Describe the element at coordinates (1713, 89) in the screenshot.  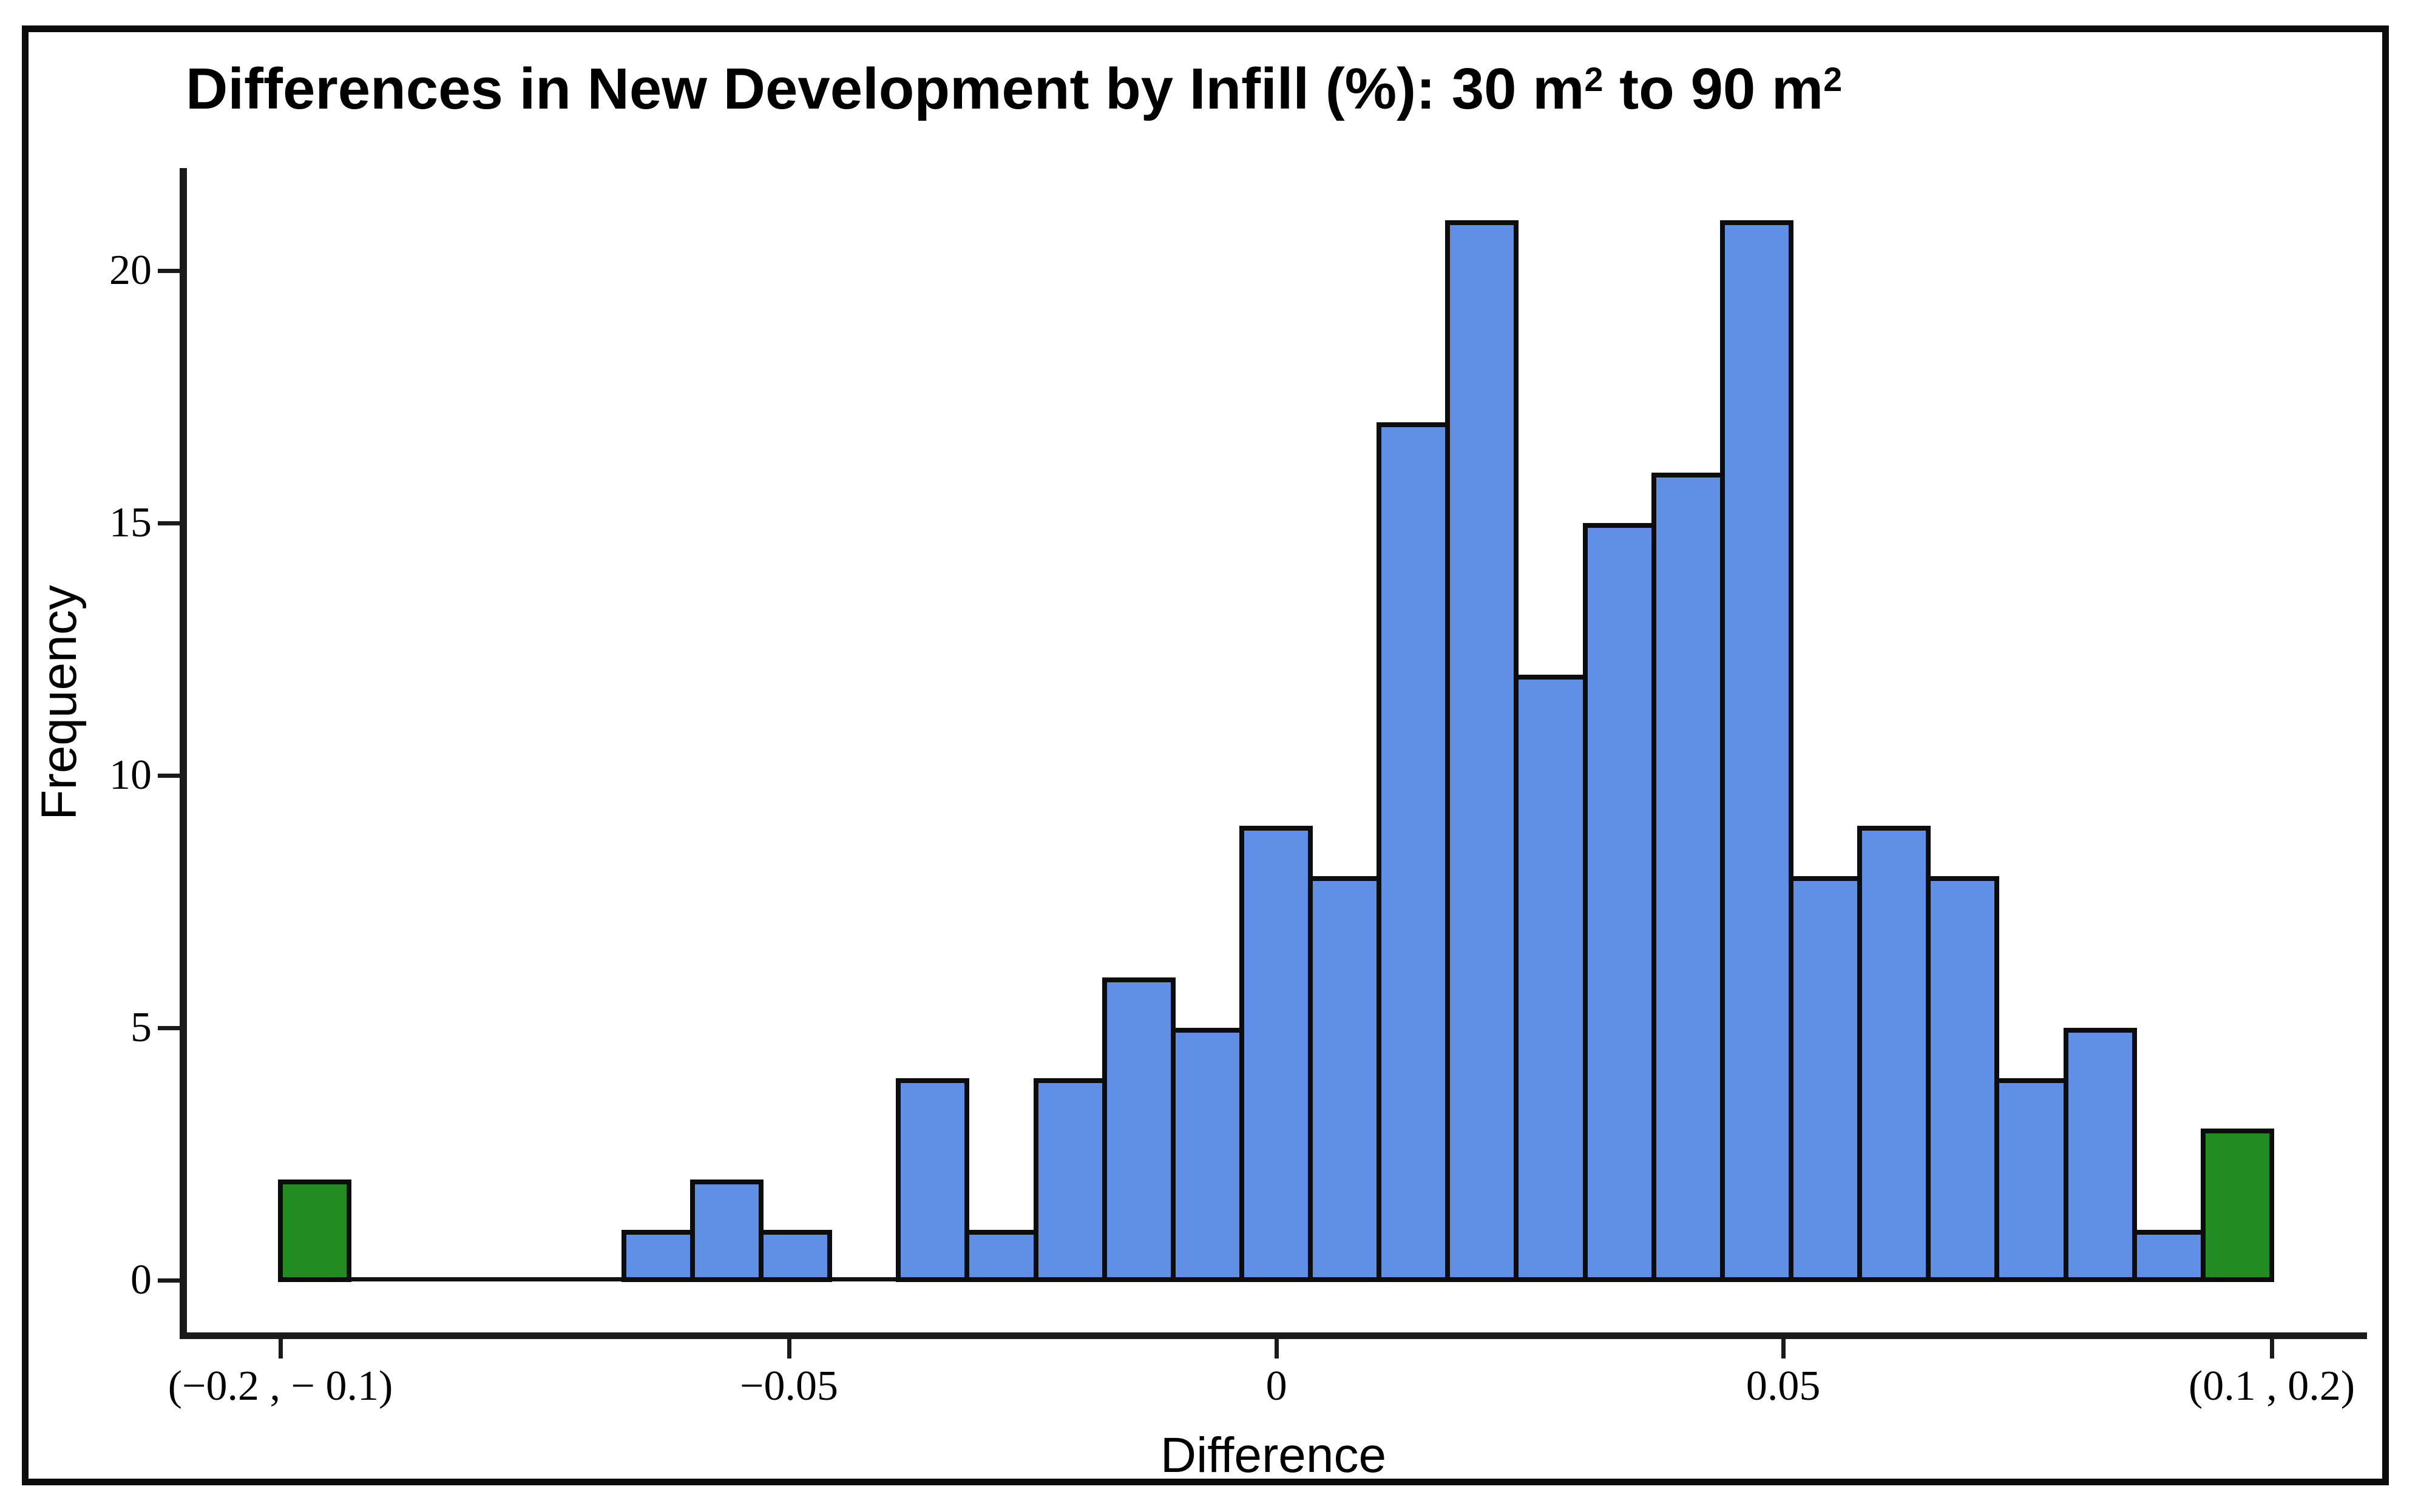
I see `chart-title-mid: to 90 m` at that location.